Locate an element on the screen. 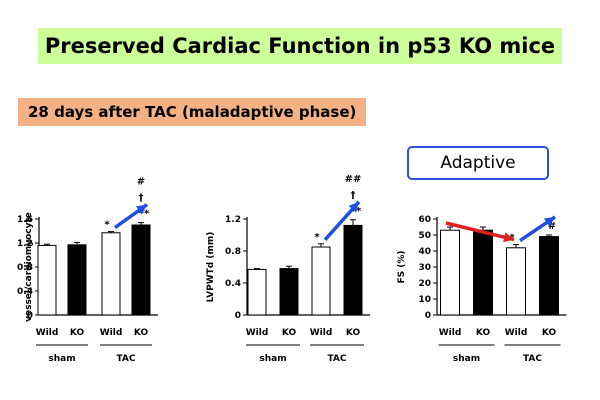 The height and width of the screenshot is (400, 600). y-tick-label: 20 is located at coordinates (424, 284).